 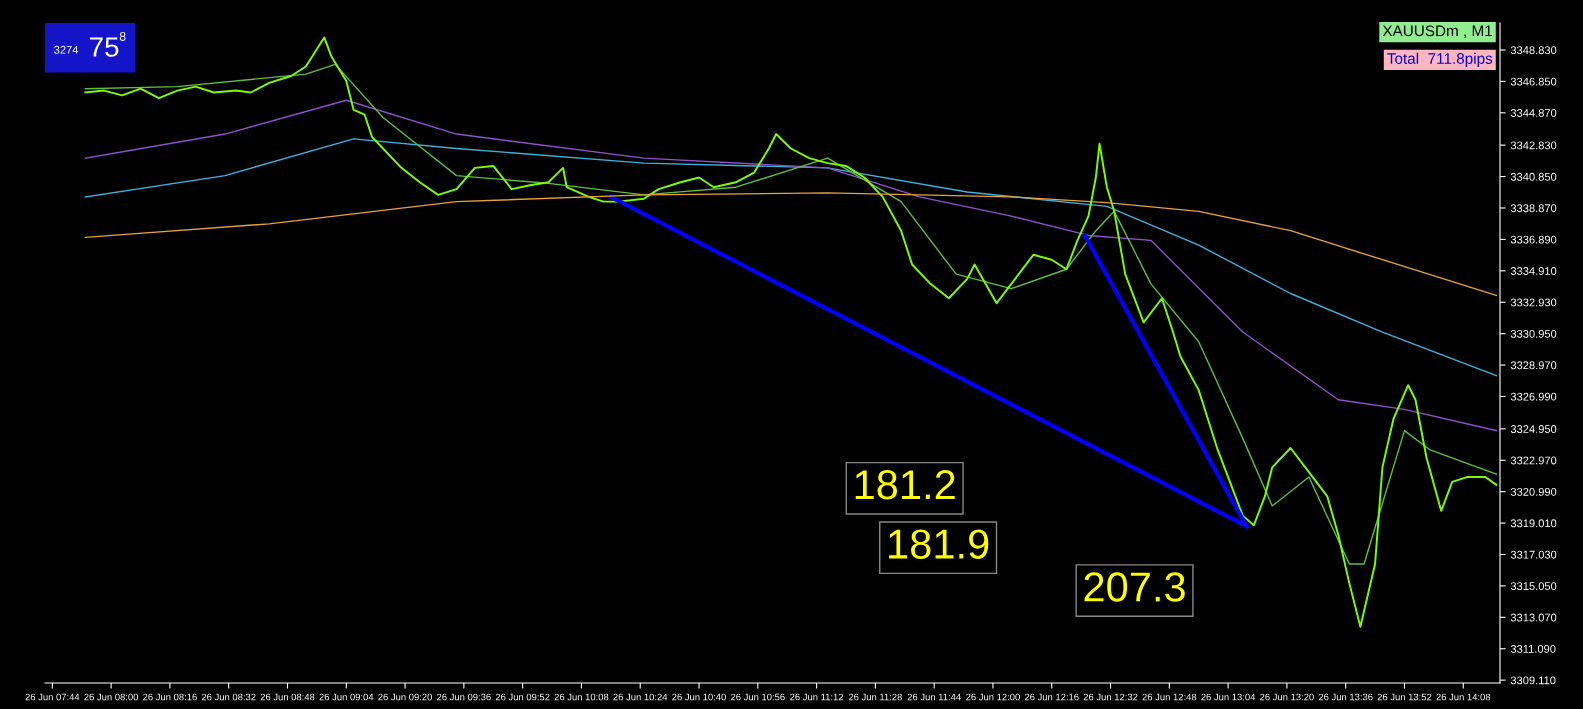 What do you see at coordinates (757, 697) in the screenshot?
I see `x-tick-label: 26 Jun 10:56` at bounding box center [757, 697].